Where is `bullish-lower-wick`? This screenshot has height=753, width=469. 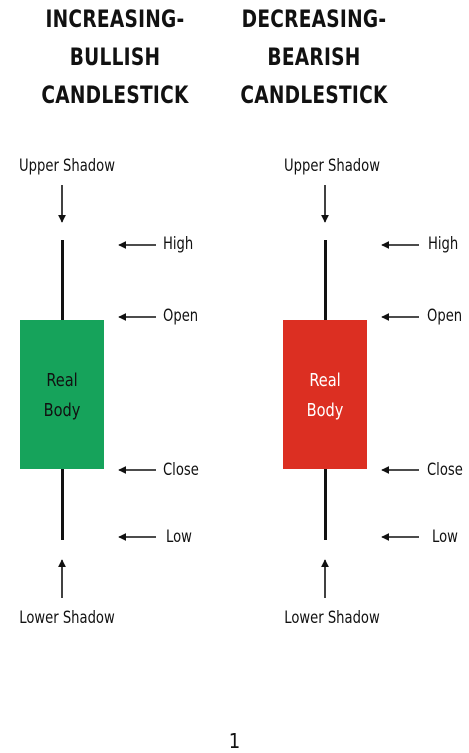
bullish-lower-wick is located at coordinates (62, 504).